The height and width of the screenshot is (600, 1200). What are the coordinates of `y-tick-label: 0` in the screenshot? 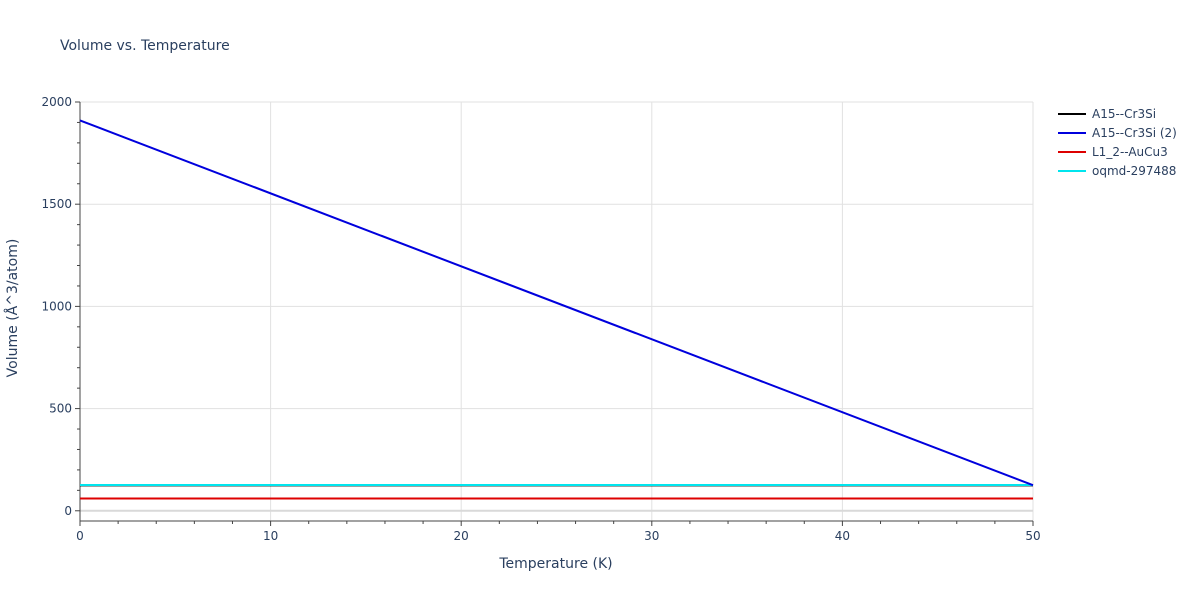 It's located at (68, 511).